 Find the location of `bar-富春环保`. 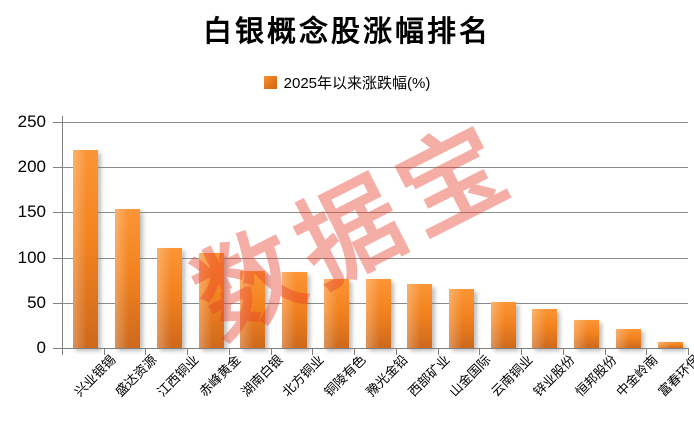

bar-富春环保 is located at coordinates (670, 344).